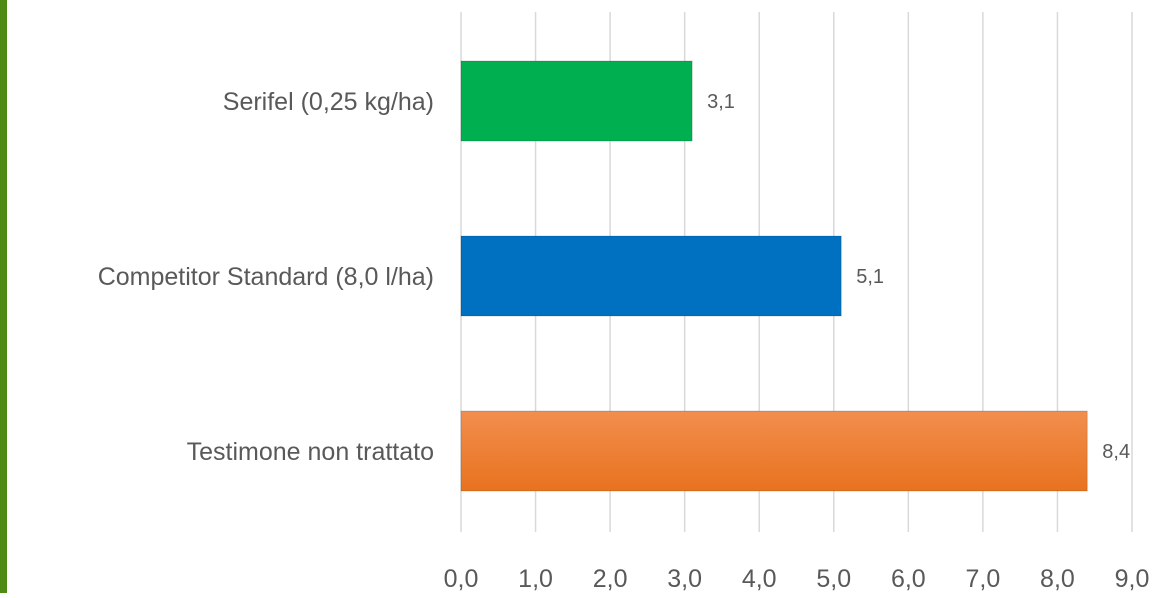 The height and width of the screenshot is (598, 1157). I want to click on x-tick-label-8: 8,0, so click(1057, 579).